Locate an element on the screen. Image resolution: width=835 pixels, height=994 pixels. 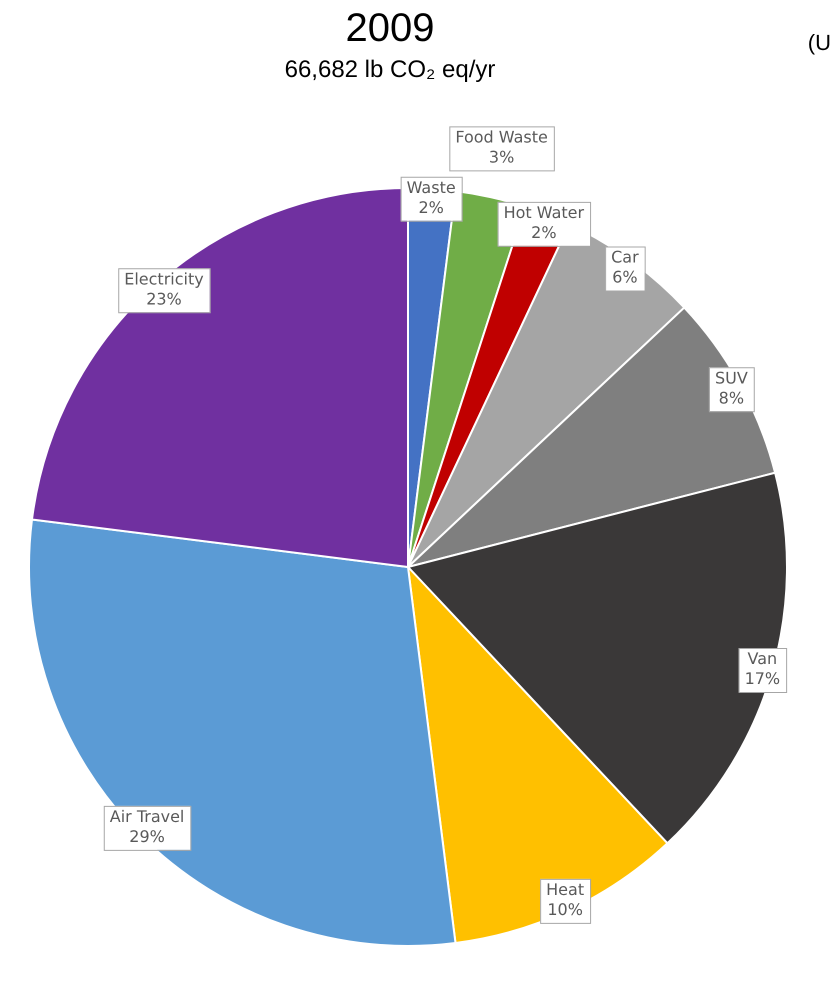
slice-label: Electricity is located at coordinates (164, 278).